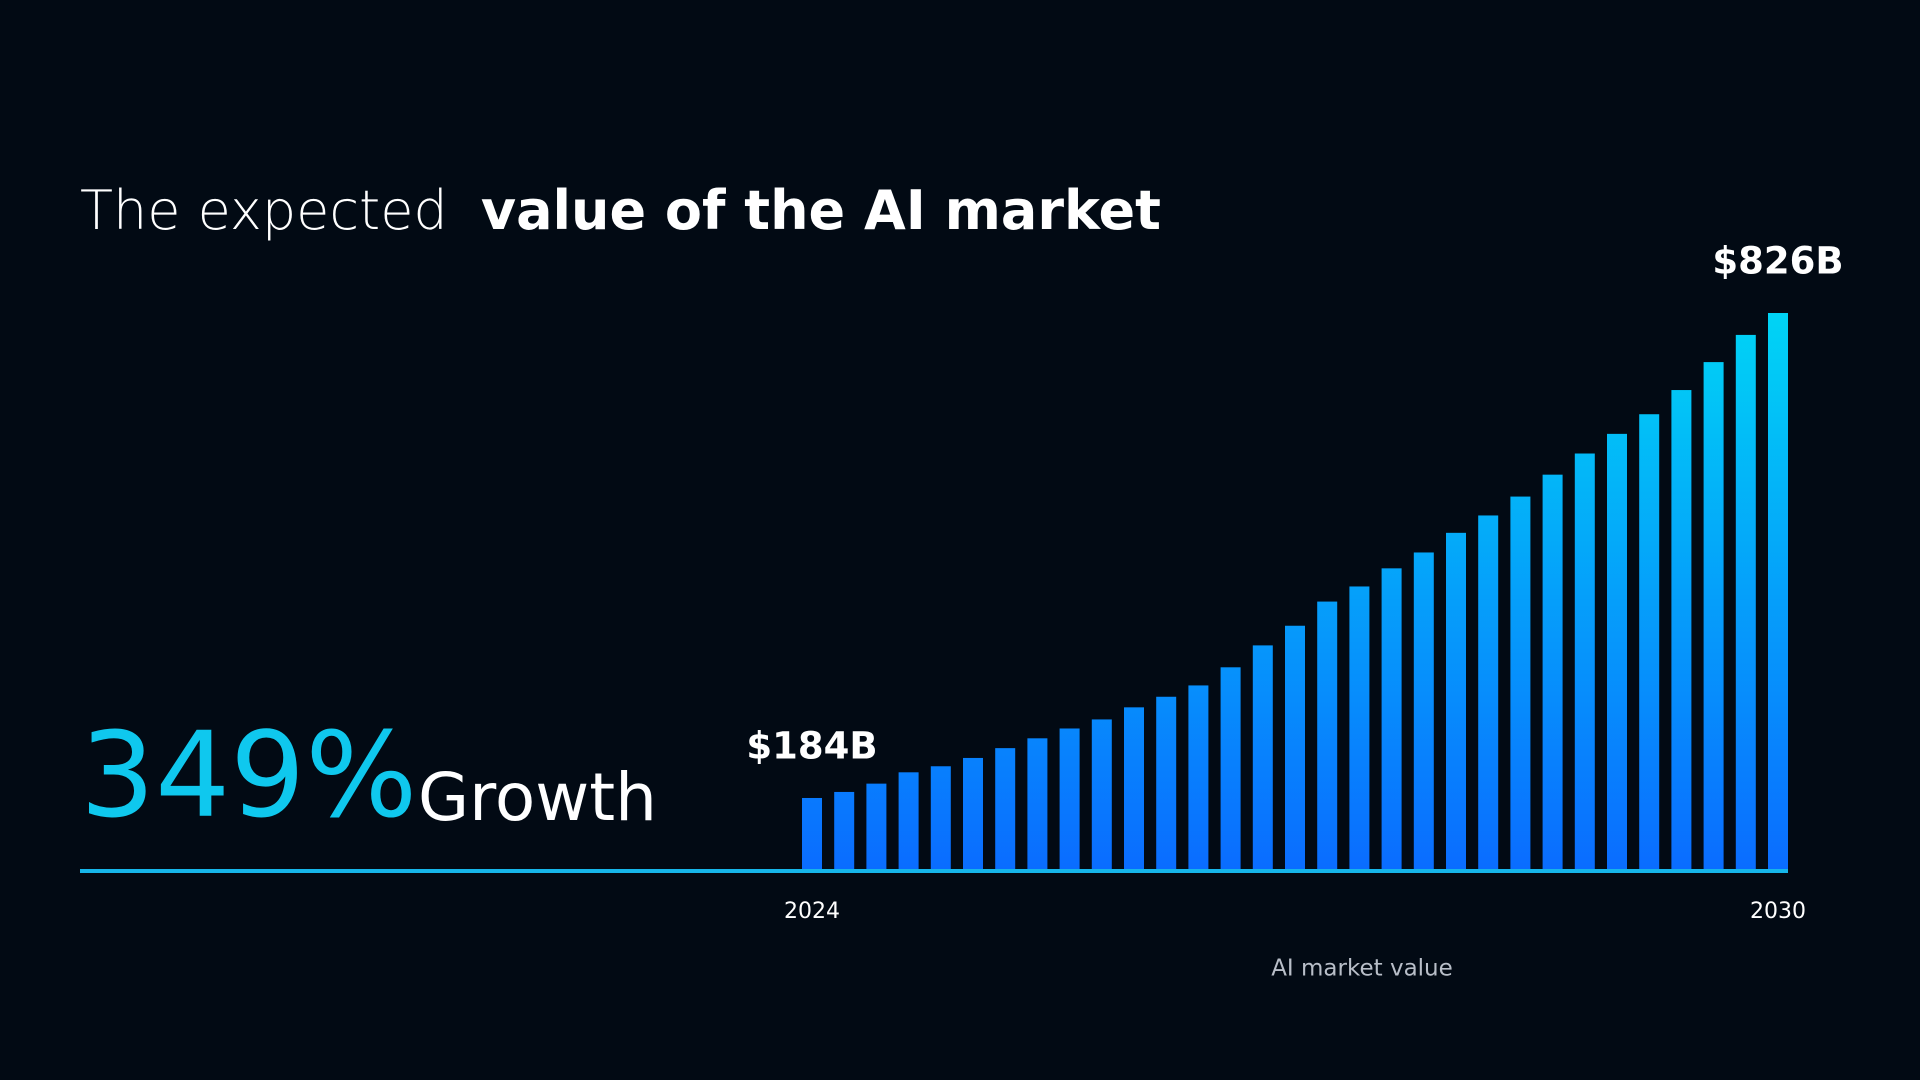 This screenshot has height=1080, width=1920. I want to click on x-tick-label: 2024, so click(812, 911).